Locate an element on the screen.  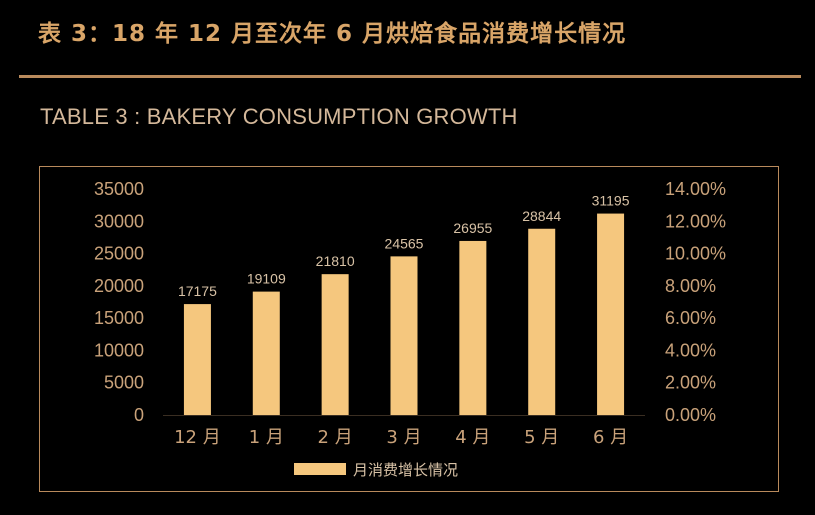
x-axis-category-label: 5 月 is located at coordinates (541, 437).